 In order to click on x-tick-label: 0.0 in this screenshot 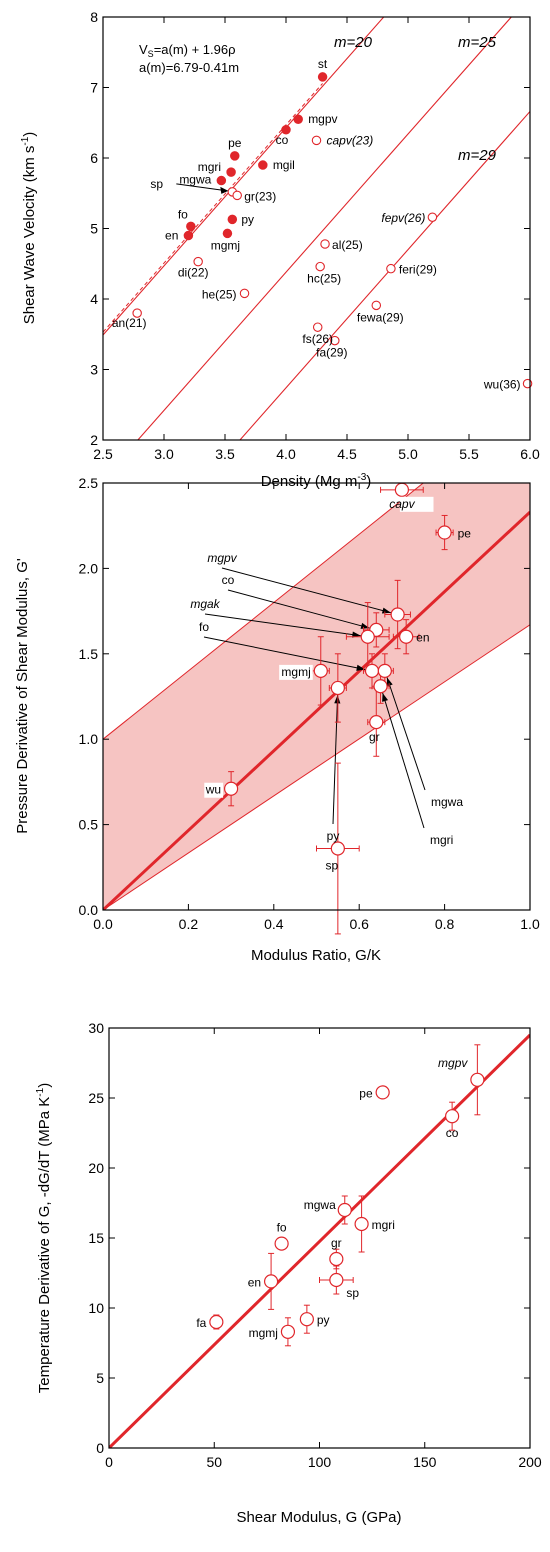, I will do `click(103, 924)`.